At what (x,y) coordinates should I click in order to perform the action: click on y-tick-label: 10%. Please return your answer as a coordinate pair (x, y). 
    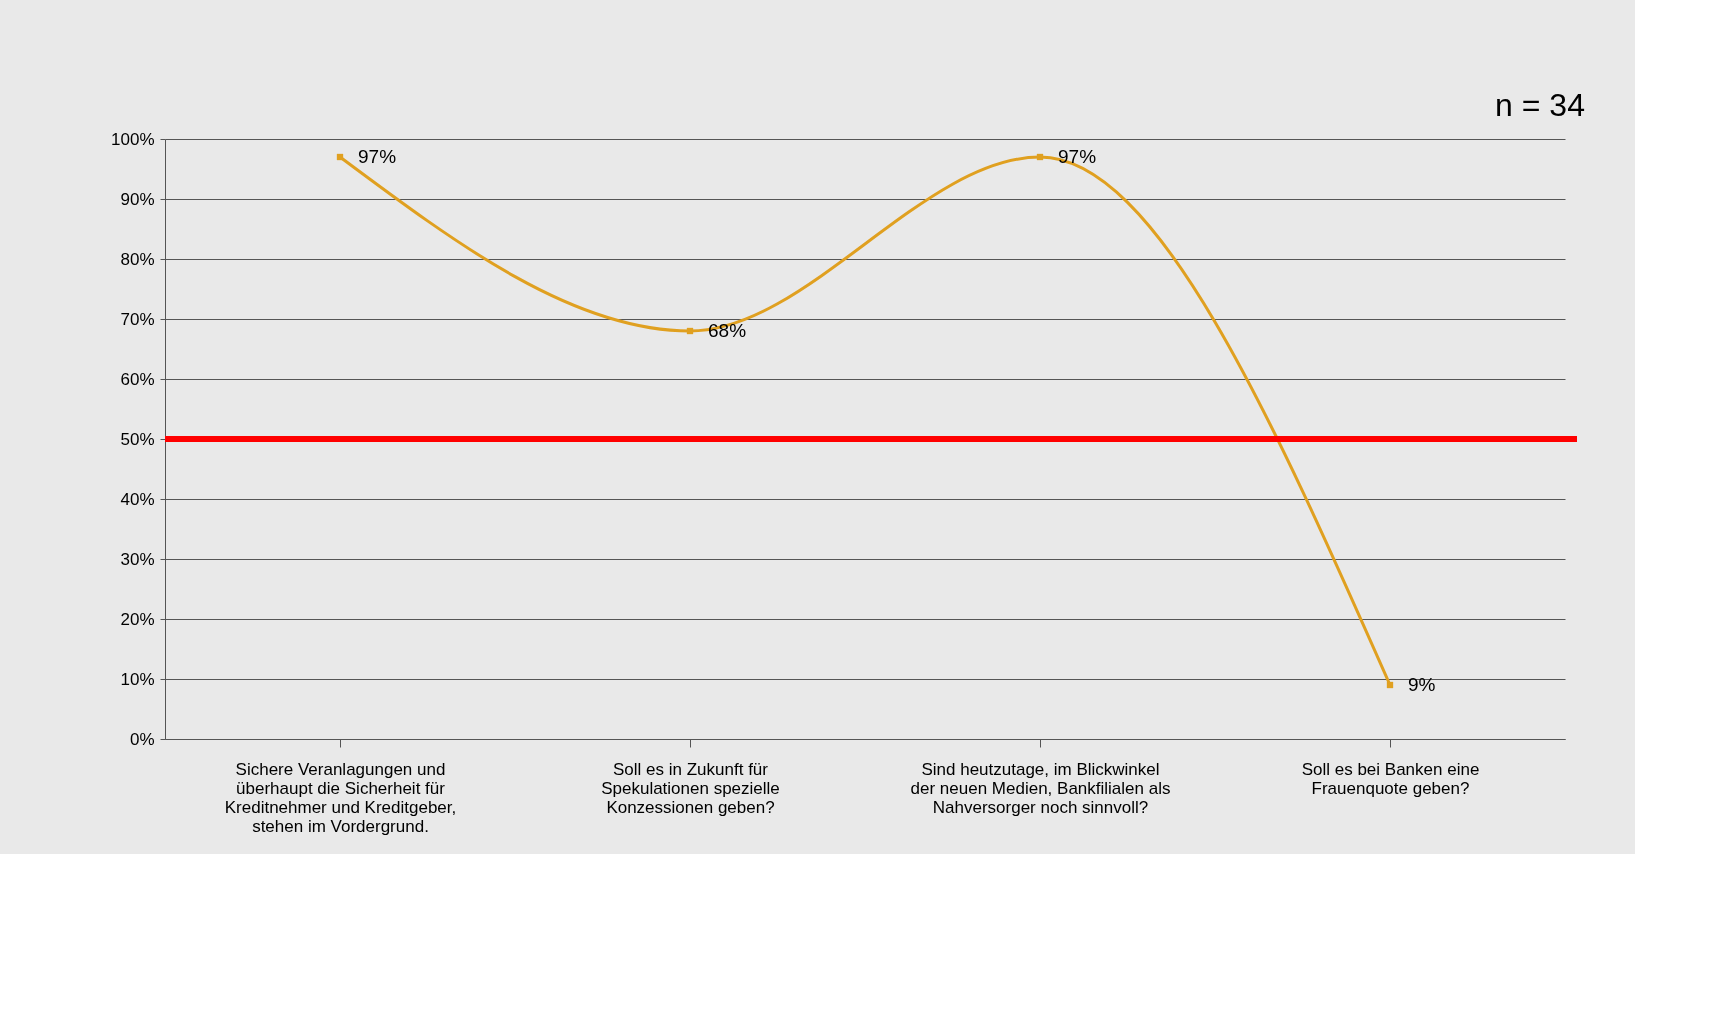
    Looking at the image, I should click on (137, 679).